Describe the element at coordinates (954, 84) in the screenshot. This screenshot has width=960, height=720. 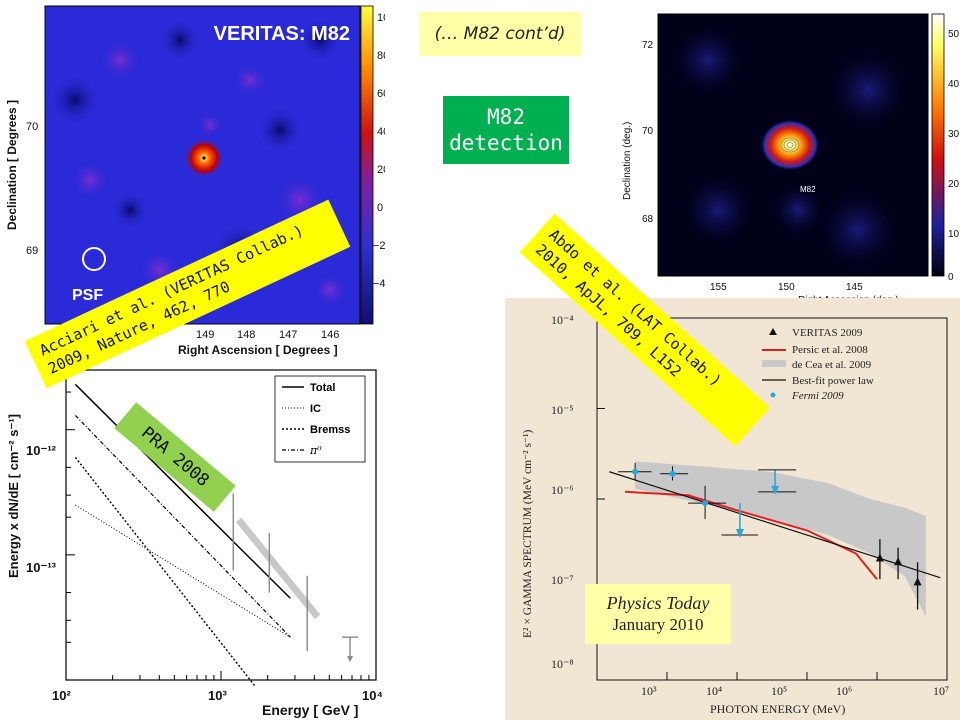
I see `lat-cbar-tick: 40` at that location.